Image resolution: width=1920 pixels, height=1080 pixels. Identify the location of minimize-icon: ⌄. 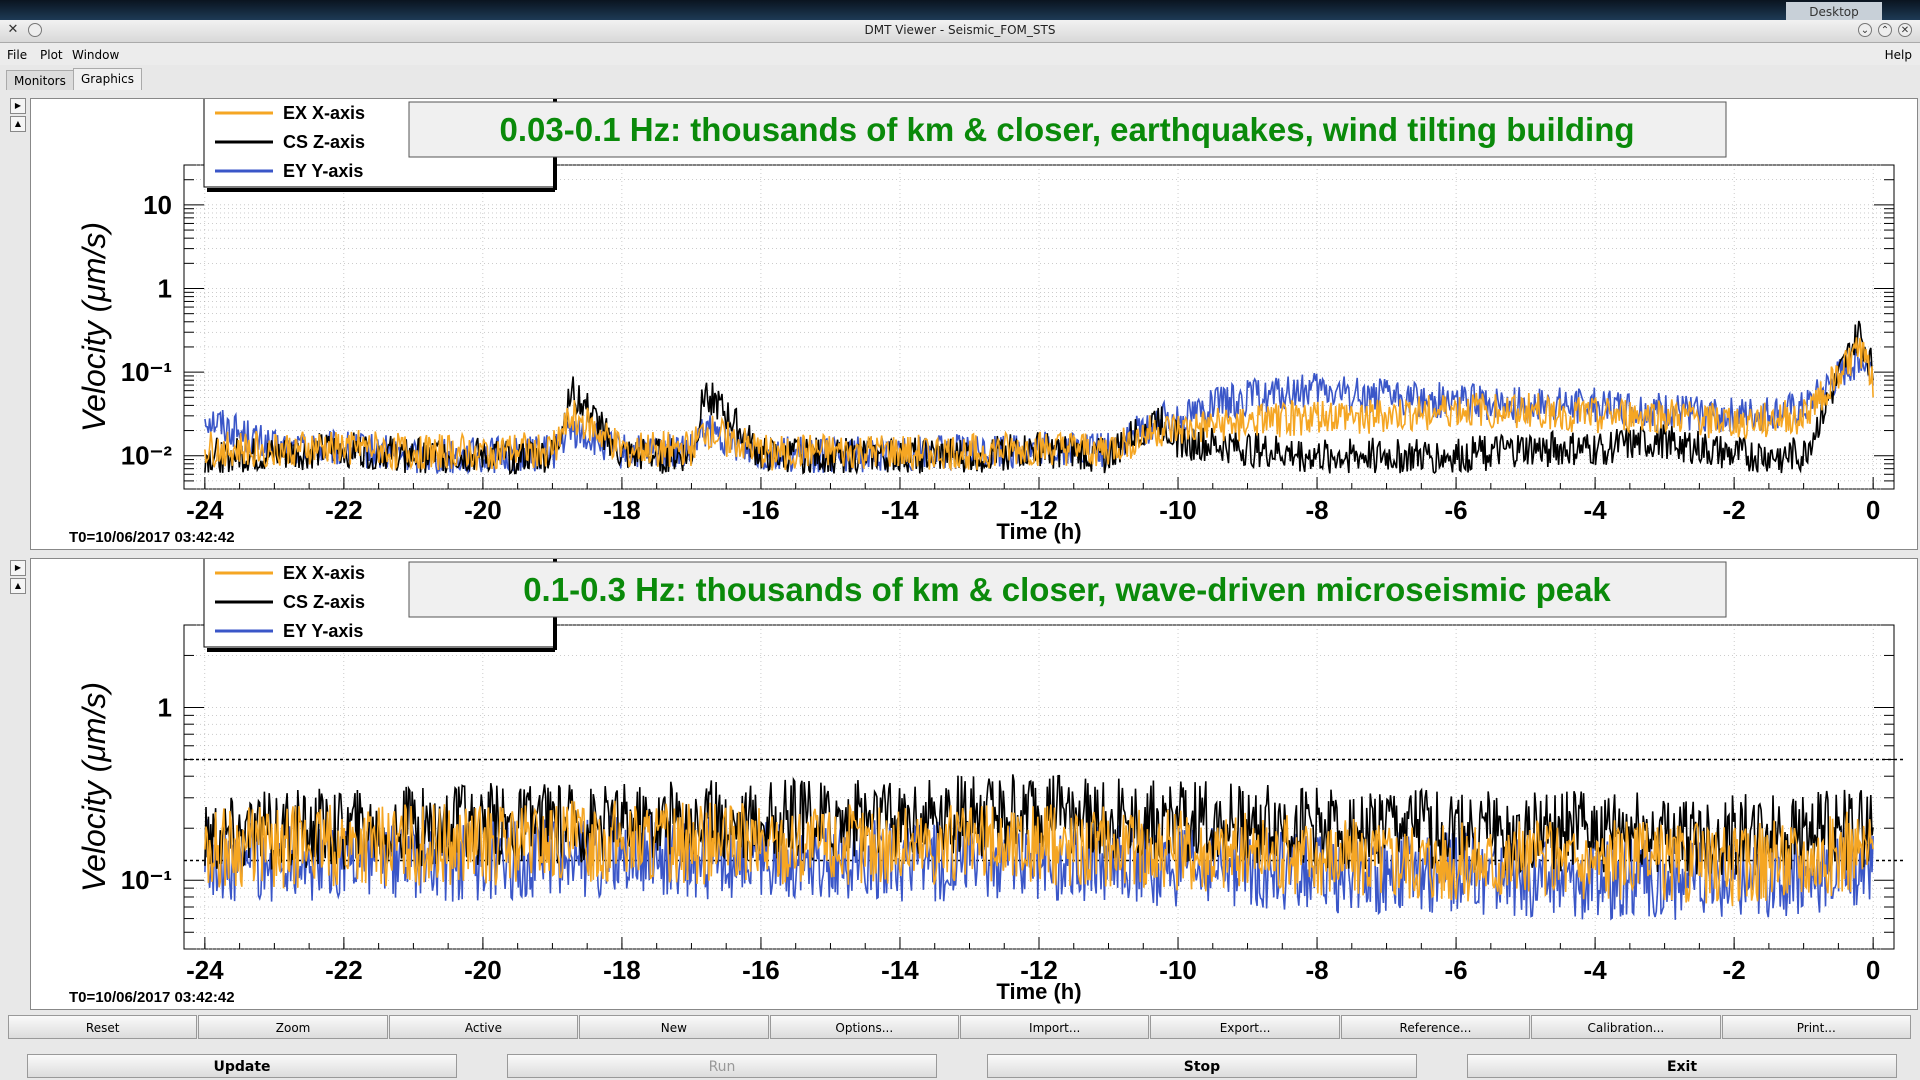
(1865, 30).